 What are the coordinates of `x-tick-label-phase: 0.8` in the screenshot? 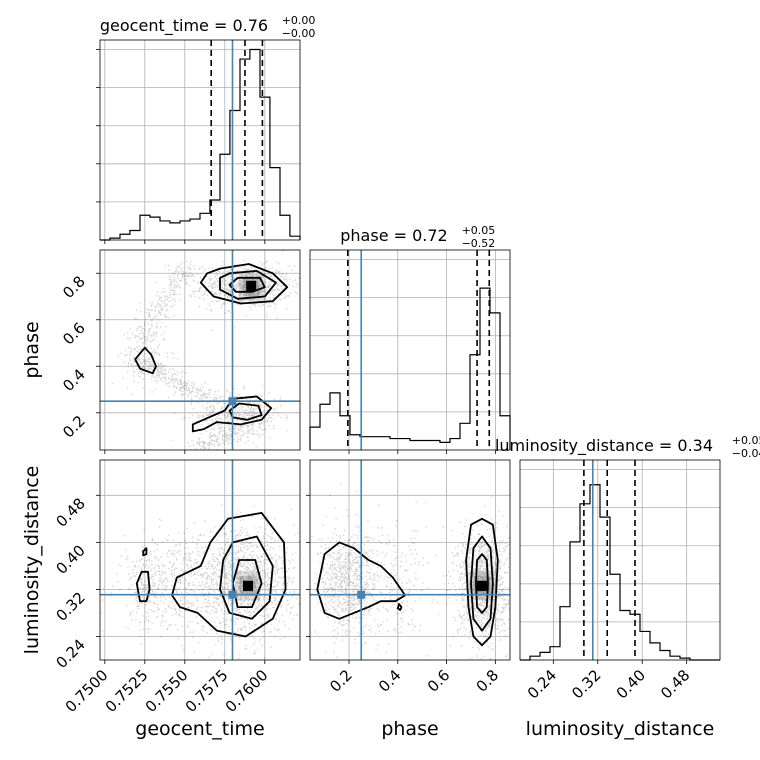 It's located at (488, 681).